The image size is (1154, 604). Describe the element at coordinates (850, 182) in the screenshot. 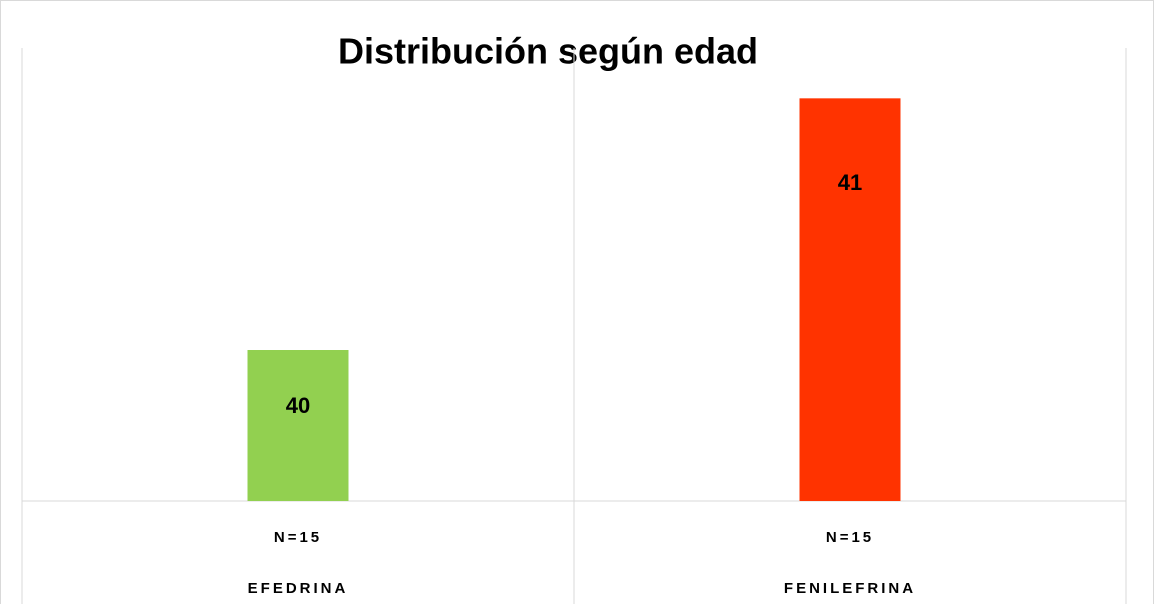

I see `value-label: 41` at that location.